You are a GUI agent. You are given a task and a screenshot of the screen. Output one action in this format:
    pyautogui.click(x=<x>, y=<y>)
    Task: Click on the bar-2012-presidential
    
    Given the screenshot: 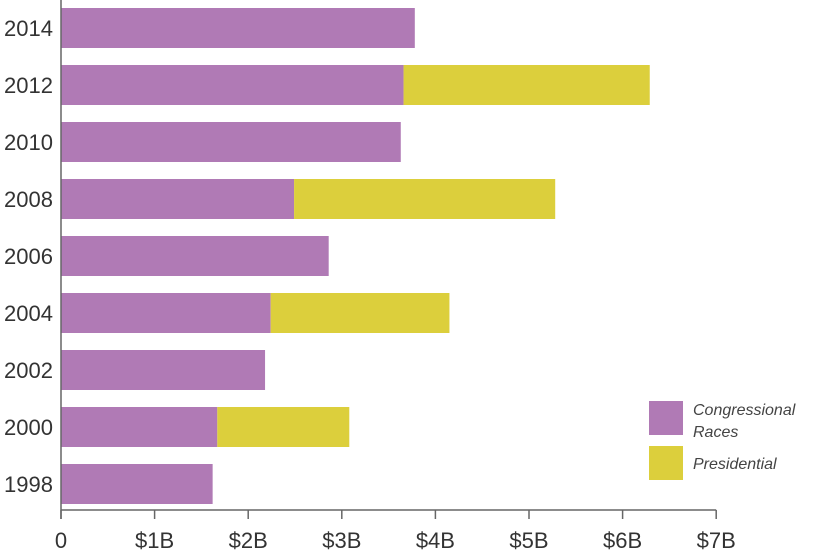 What is the action you would take?
    pyautogui.click(x=526, y=85)
    